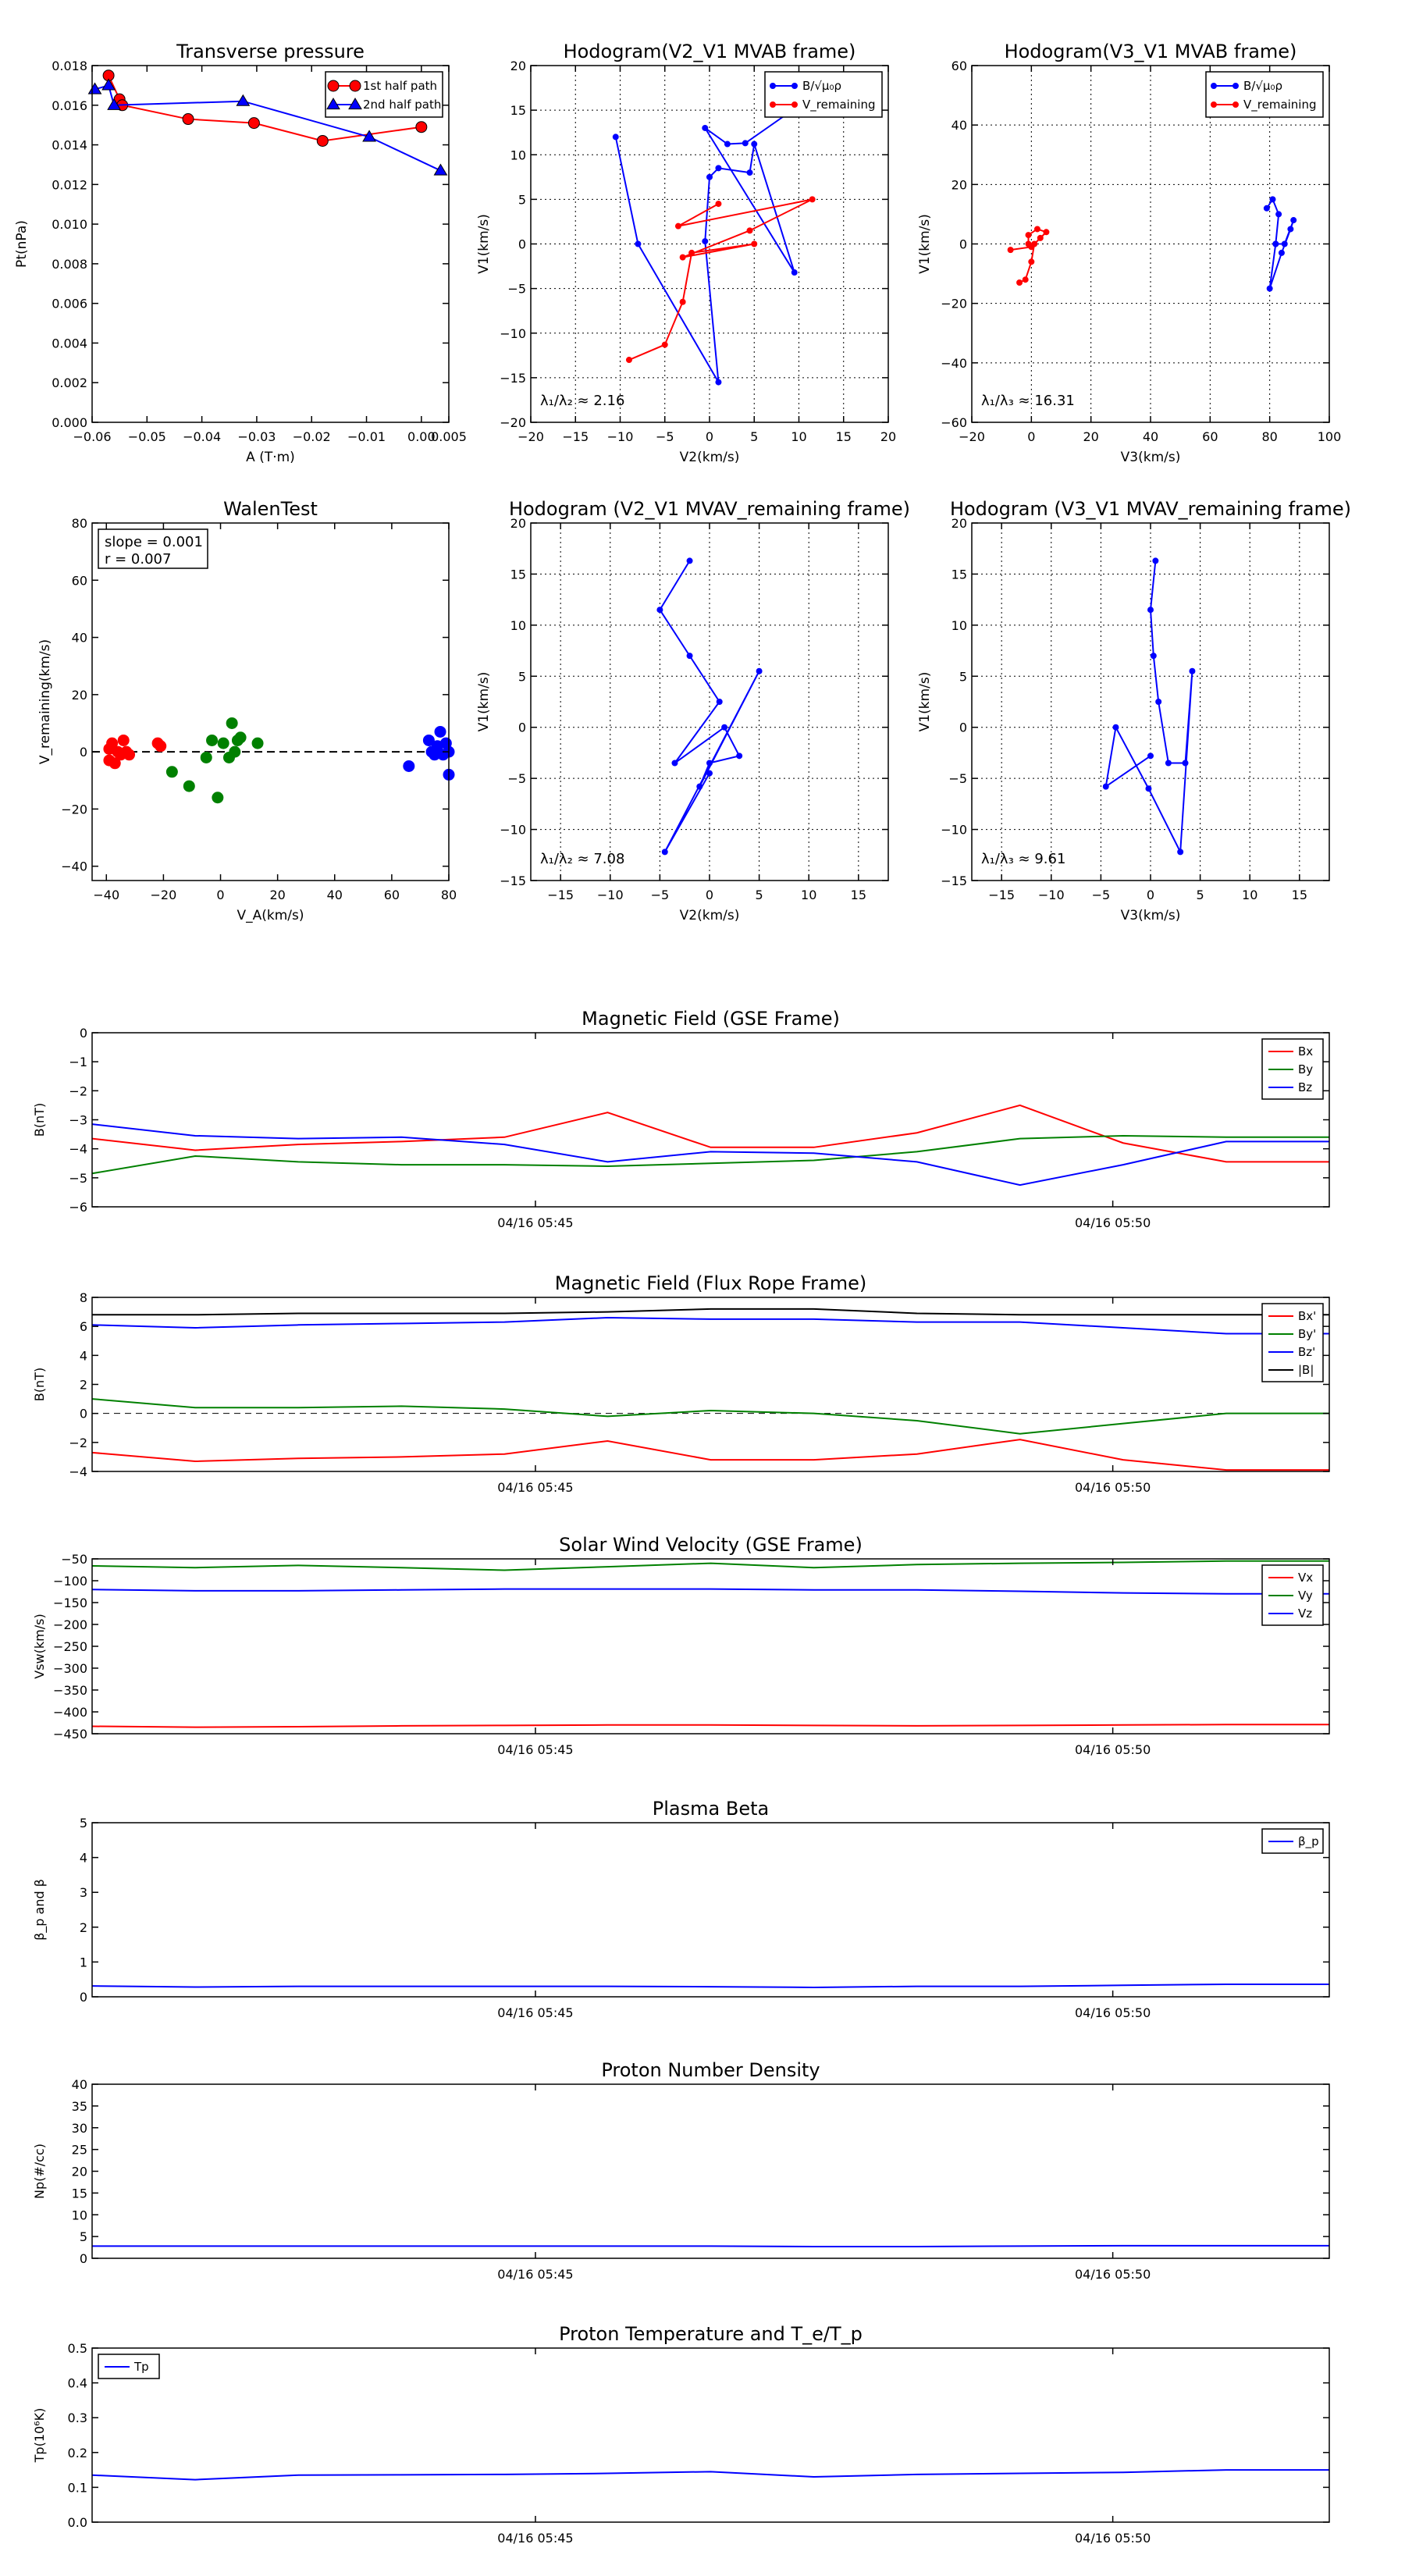  I want to click on x-tick-label: 60, so click(392, 895).